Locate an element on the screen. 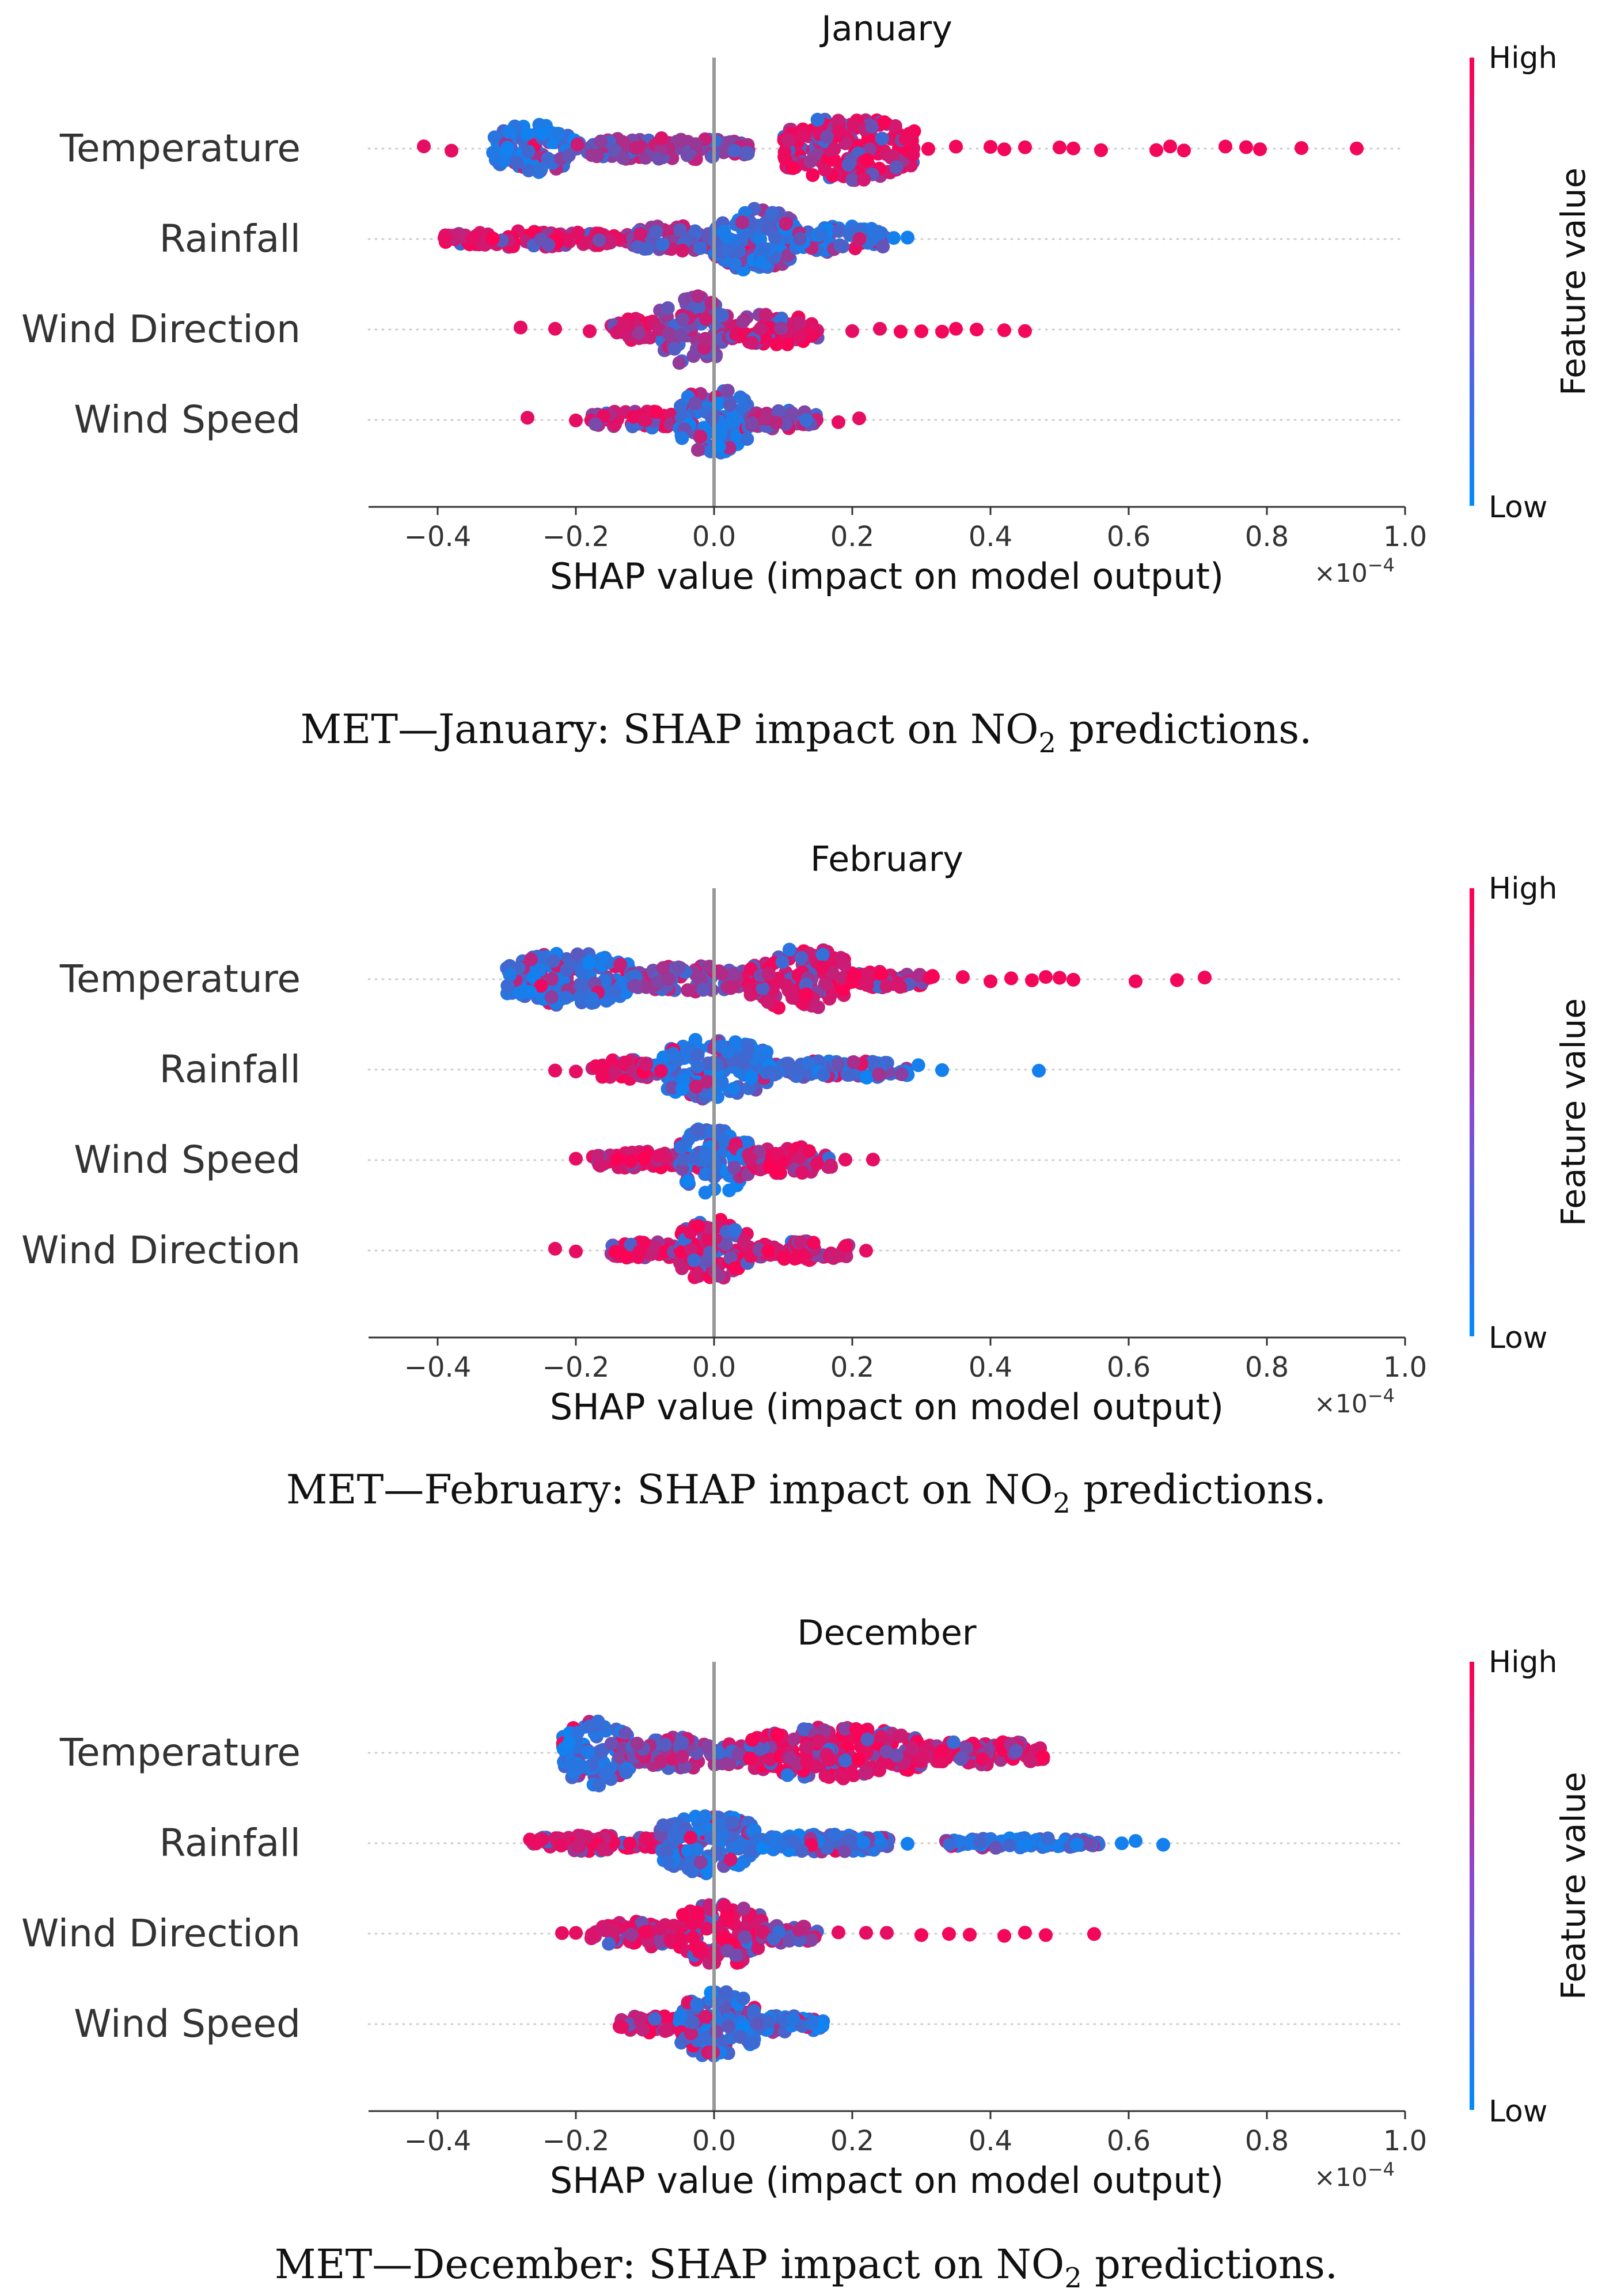 The width and height of the screenshot is (1598, 2296). x-tick-label: 0.8 is located at coordinates (1267, 1367).